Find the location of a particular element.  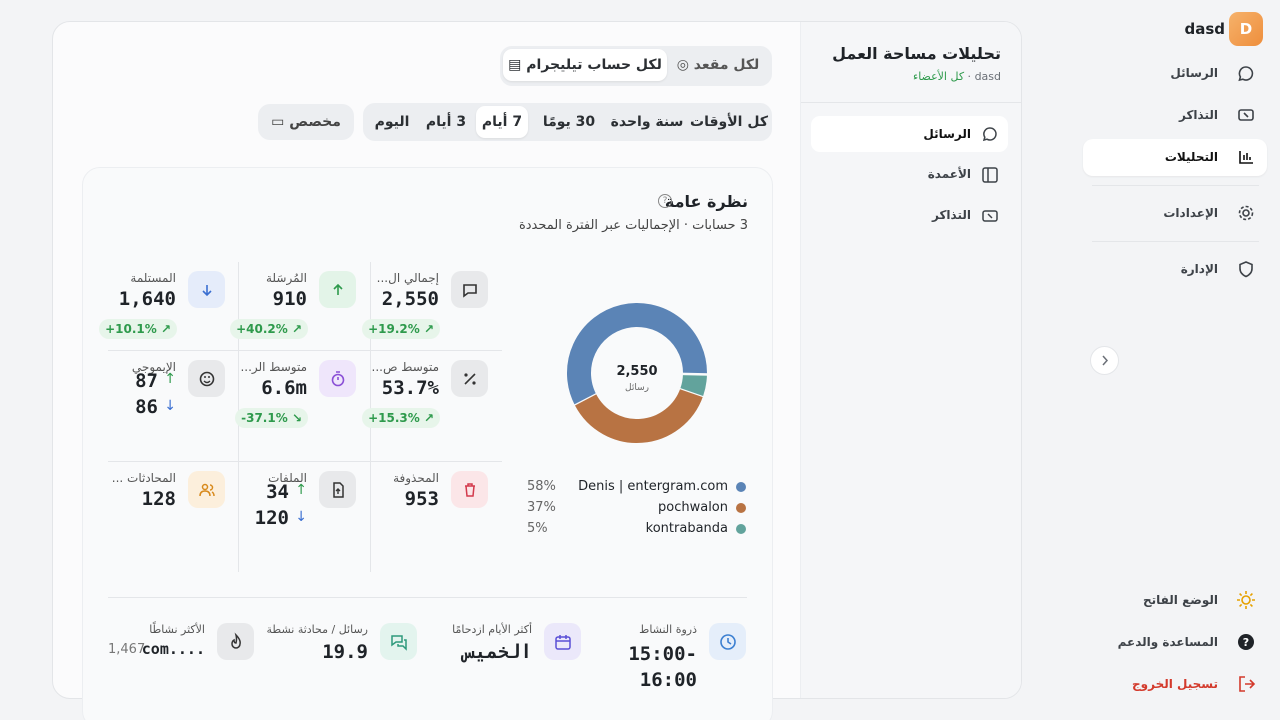

arrow-up: ↑ is located at coordinates (170, 379).